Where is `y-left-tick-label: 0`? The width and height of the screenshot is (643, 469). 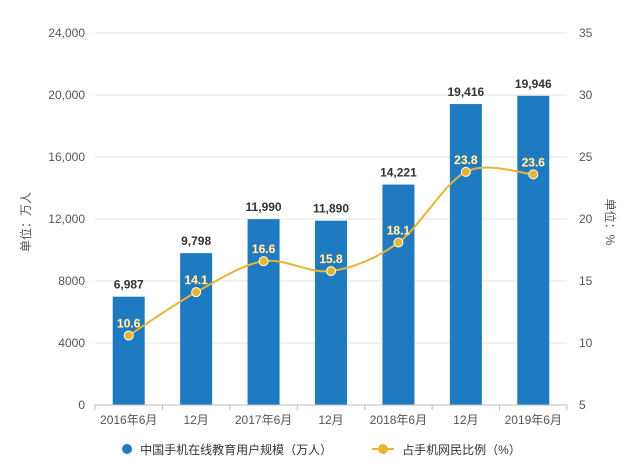 y-left-tick-label: 0 is located at coordinates (81, 405).